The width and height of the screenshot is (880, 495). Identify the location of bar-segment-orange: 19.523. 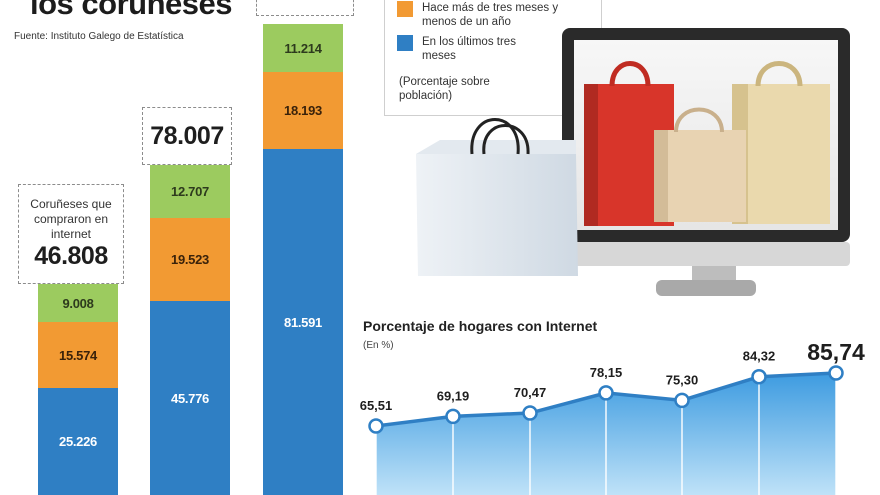
(190, 259).